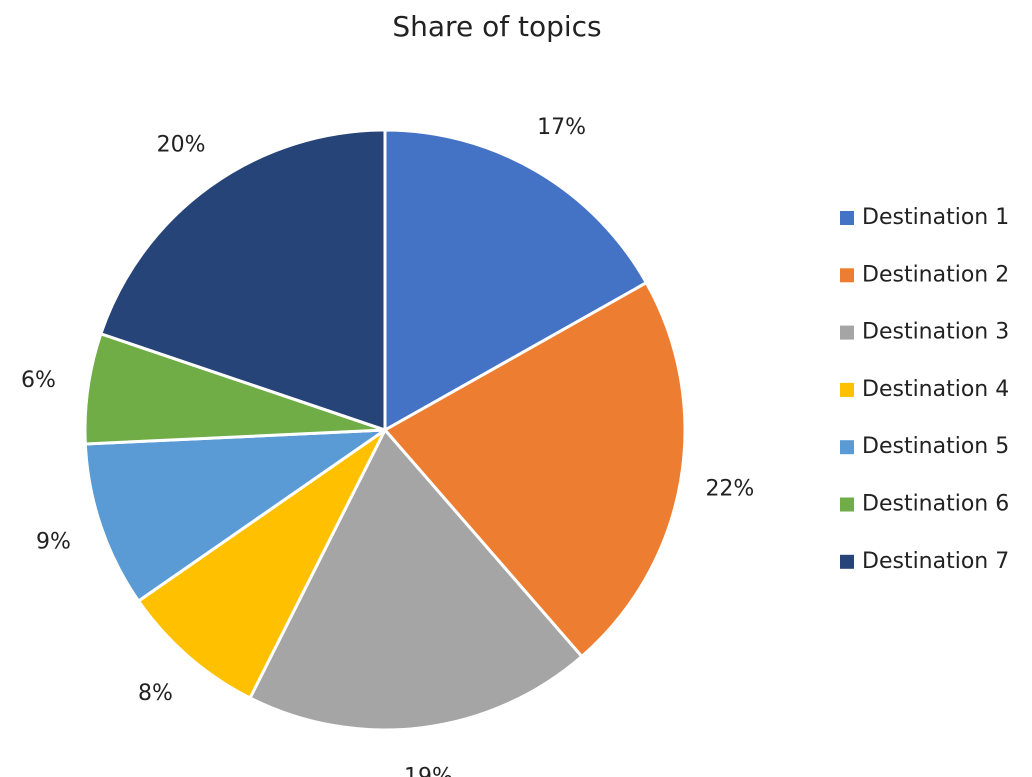  What do you see at coordinates (38, 380) in the screenshot?
I see `data-label: 6%` at bounding box center [38, 380].